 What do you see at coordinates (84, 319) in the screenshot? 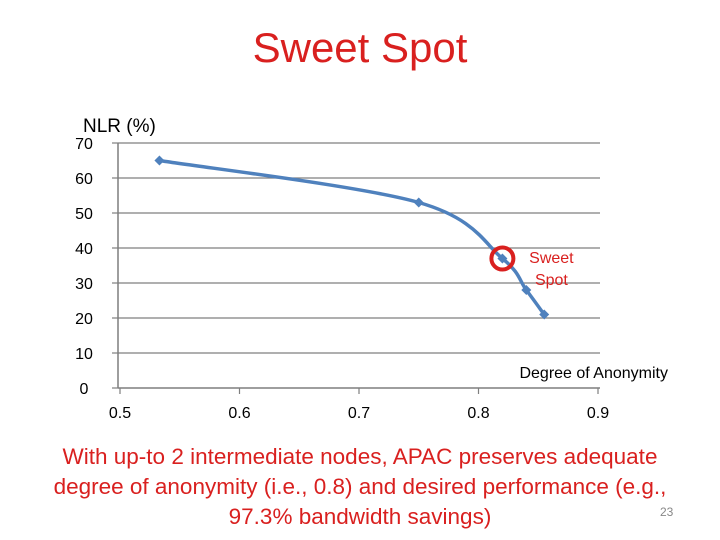
I see `y-tick-label: 20` at bounding box center [84, 319].